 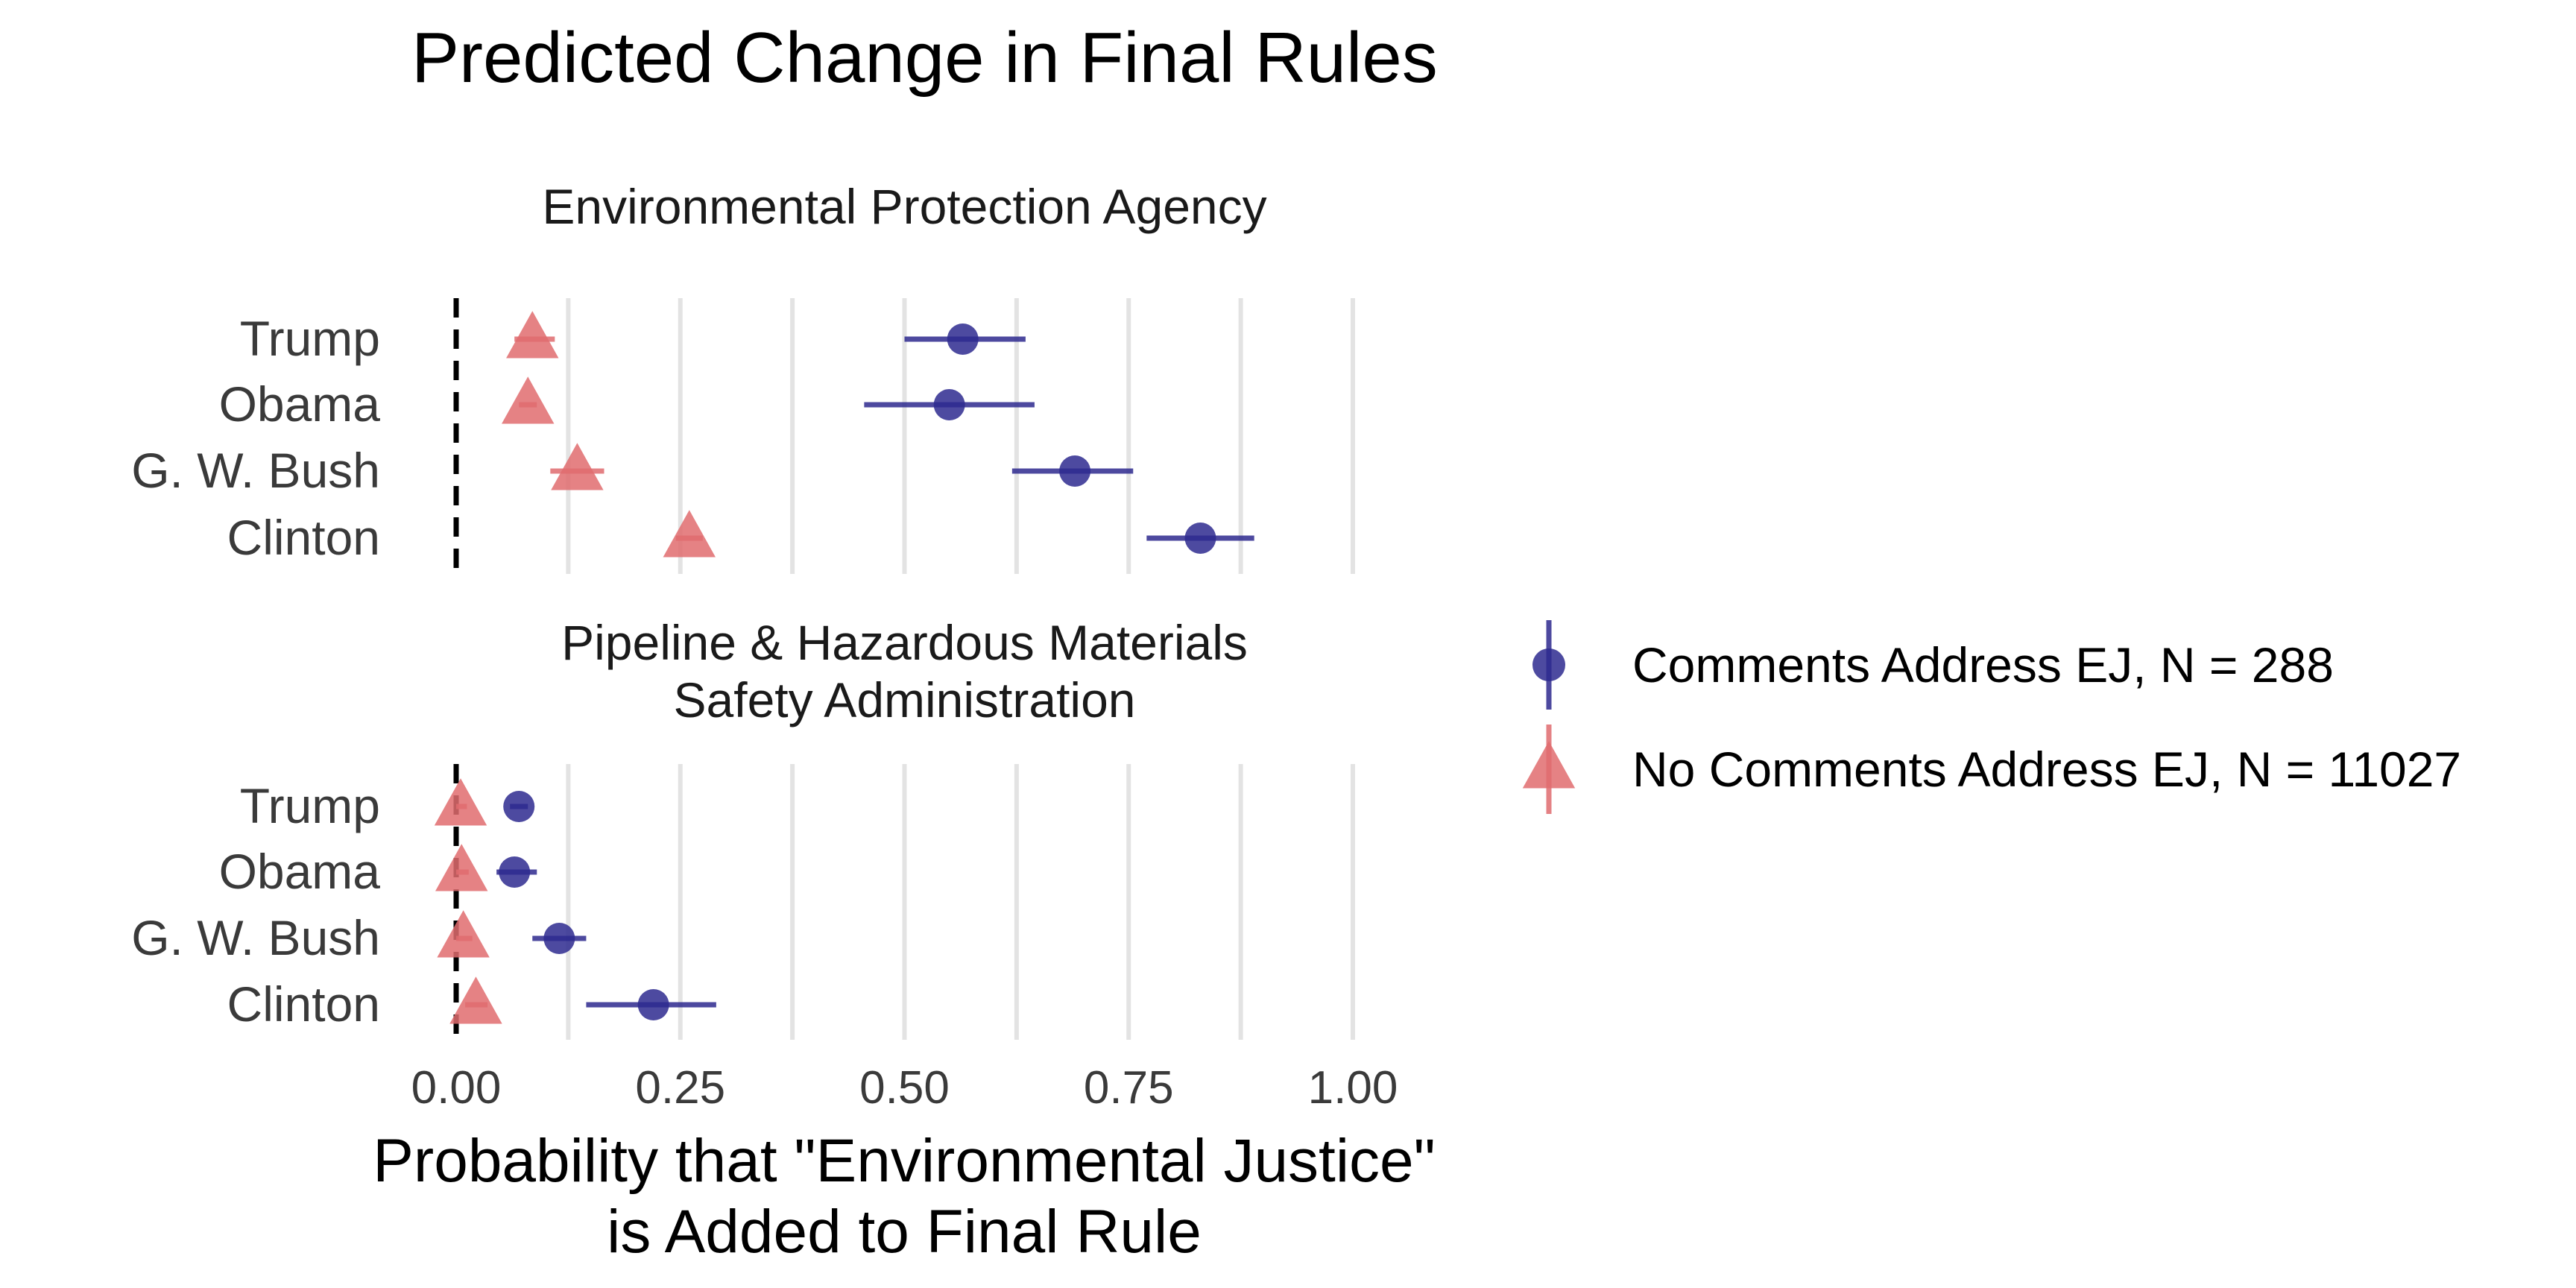 What do you see at coordinates (1129, 1088) in the screenshot?
I see `x-tick-label: 0.75` at bounding box center [1129, 1088].